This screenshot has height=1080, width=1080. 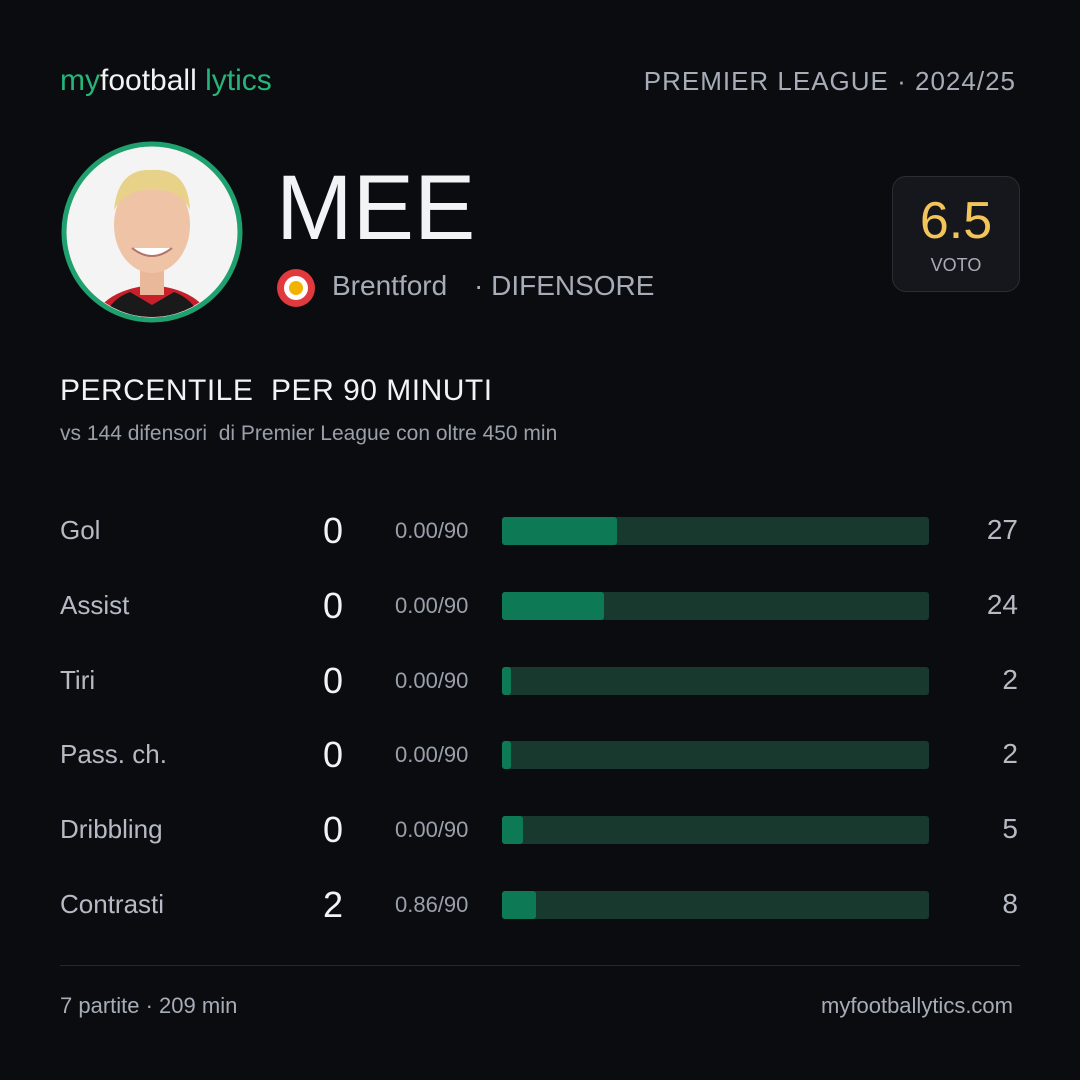 I want to click on footer-right: myfootballytics.com, so click(x=917, y=1005).